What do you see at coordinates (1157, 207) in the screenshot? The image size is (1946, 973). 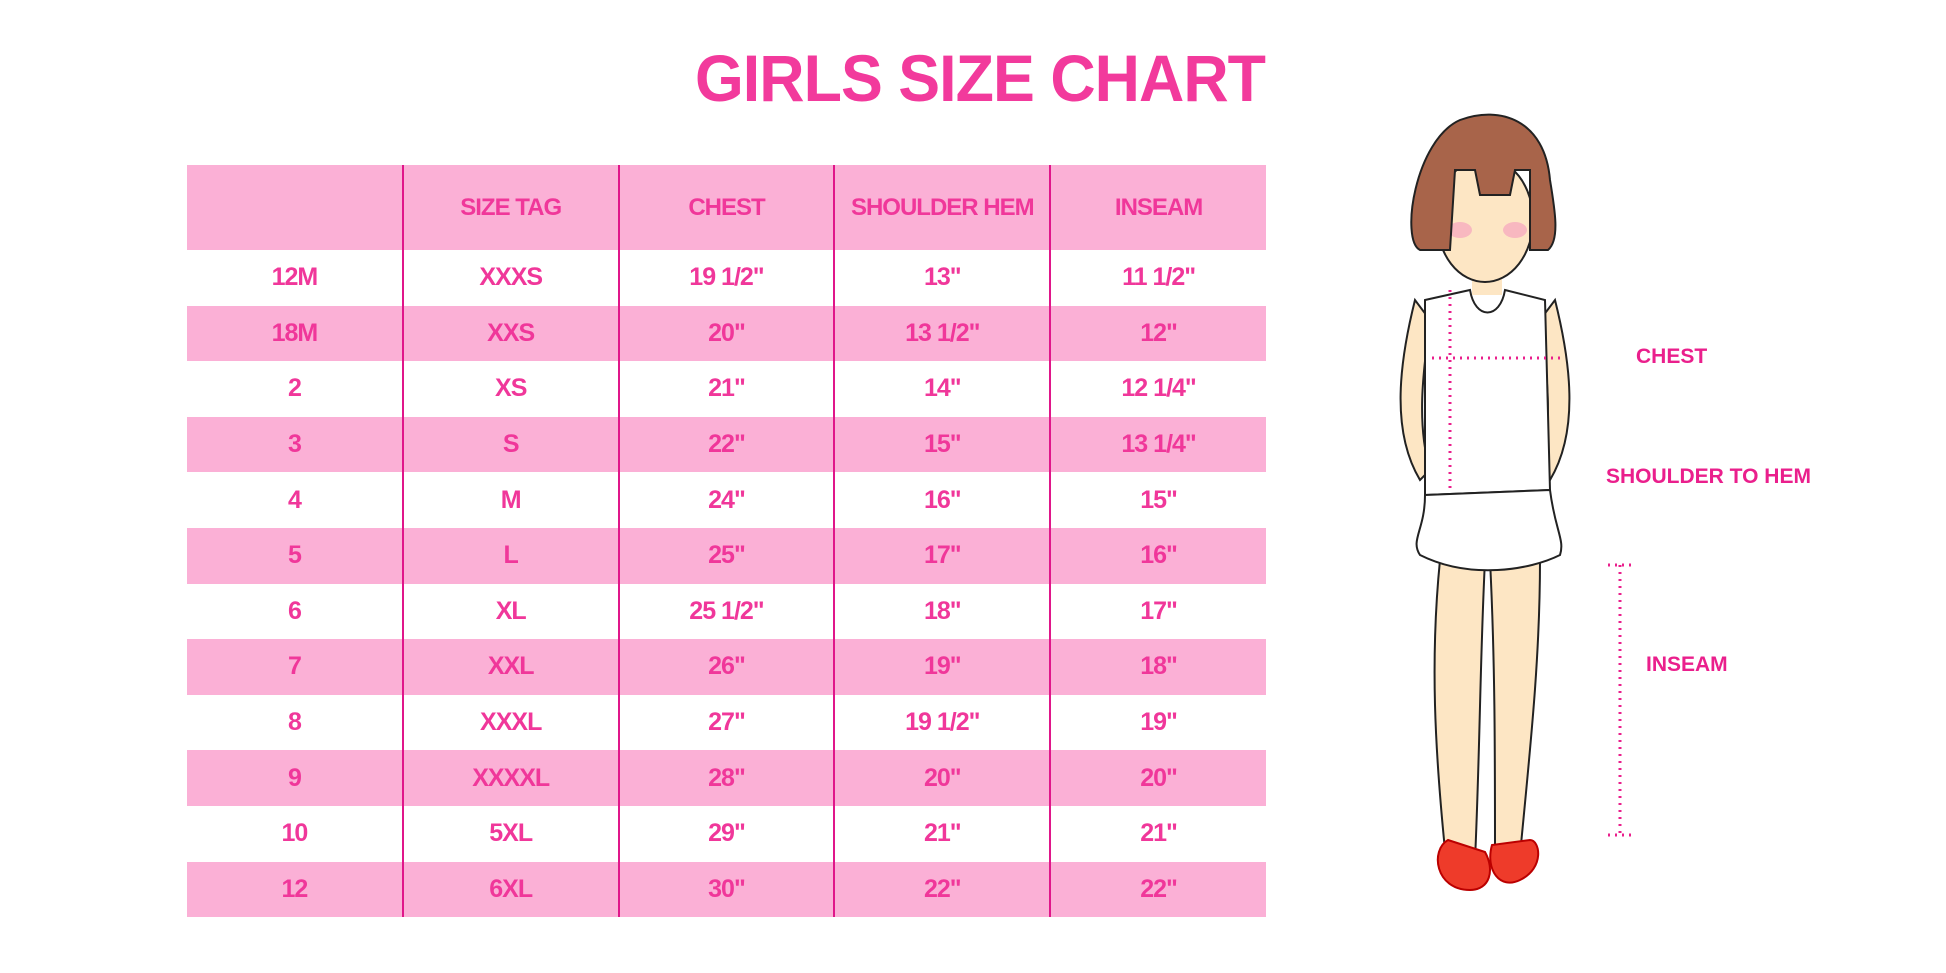 I see `header-inseam: INSEAM` at bounding box center [1157, 207].